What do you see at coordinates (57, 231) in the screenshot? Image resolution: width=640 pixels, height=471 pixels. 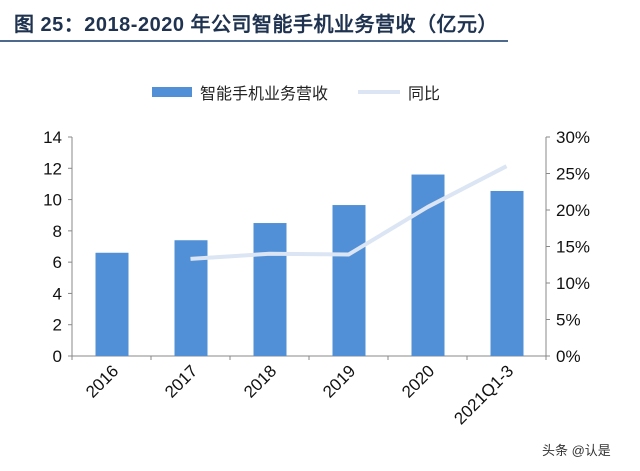 I see `left-tick-label: 8` at bounding box center [57, 231].